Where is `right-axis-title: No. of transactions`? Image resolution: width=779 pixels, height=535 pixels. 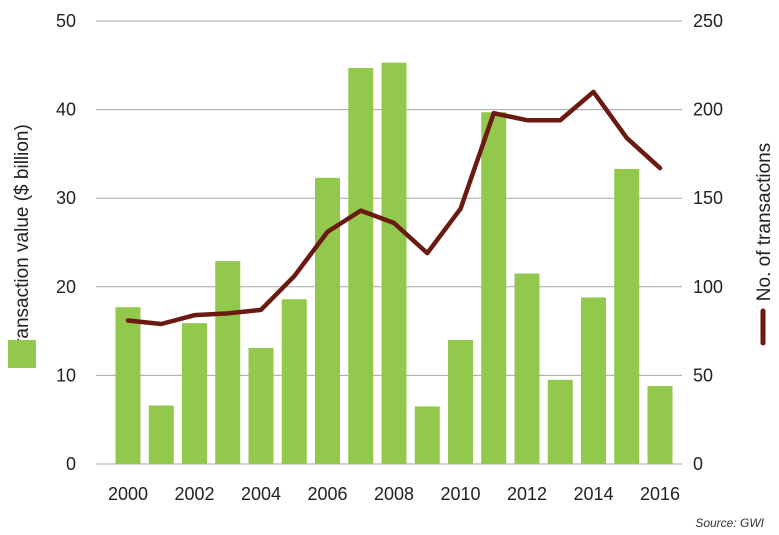
right-axis-title: No. of transactions is located at coordinates (764, 222).